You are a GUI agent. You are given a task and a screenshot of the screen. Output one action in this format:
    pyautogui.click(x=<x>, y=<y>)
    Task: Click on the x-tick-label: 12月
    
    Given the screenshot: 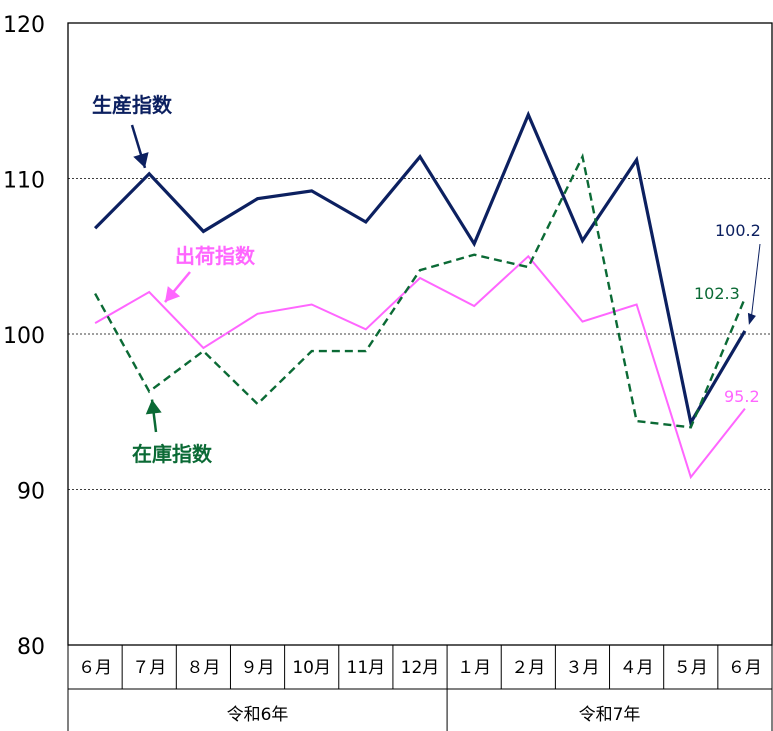 What is the action you would take?
    pyautogui.click(x=420, y=668)
    